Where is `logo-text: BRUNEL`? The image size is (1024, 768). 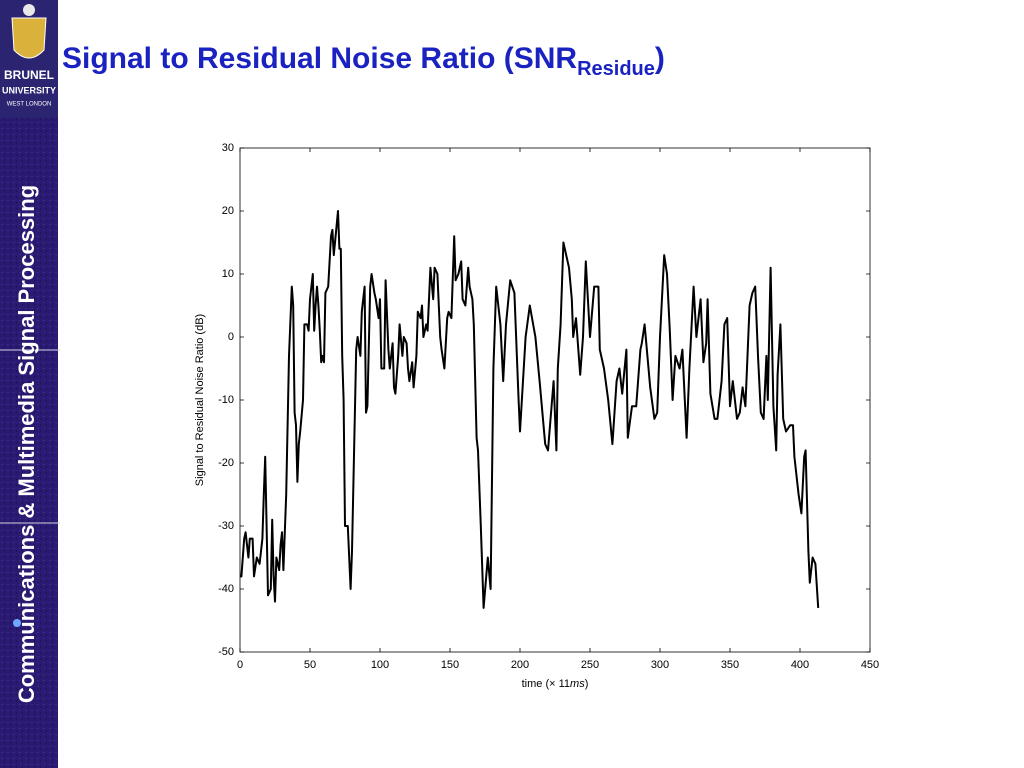 logo-text: BRUNEL is located at coordinates (29, 75).